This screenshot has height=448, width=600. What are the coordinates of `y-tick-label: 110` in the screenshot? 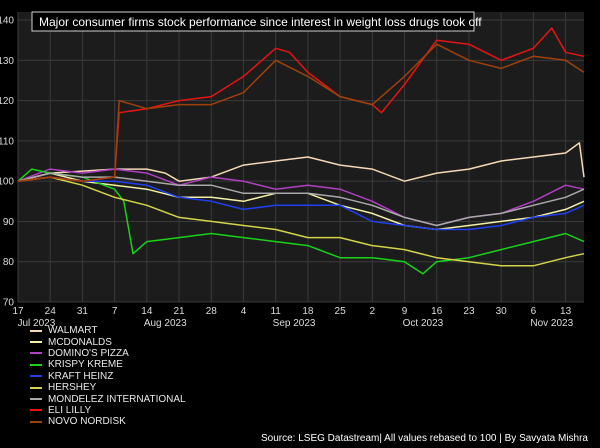 It's located at (7, 141).